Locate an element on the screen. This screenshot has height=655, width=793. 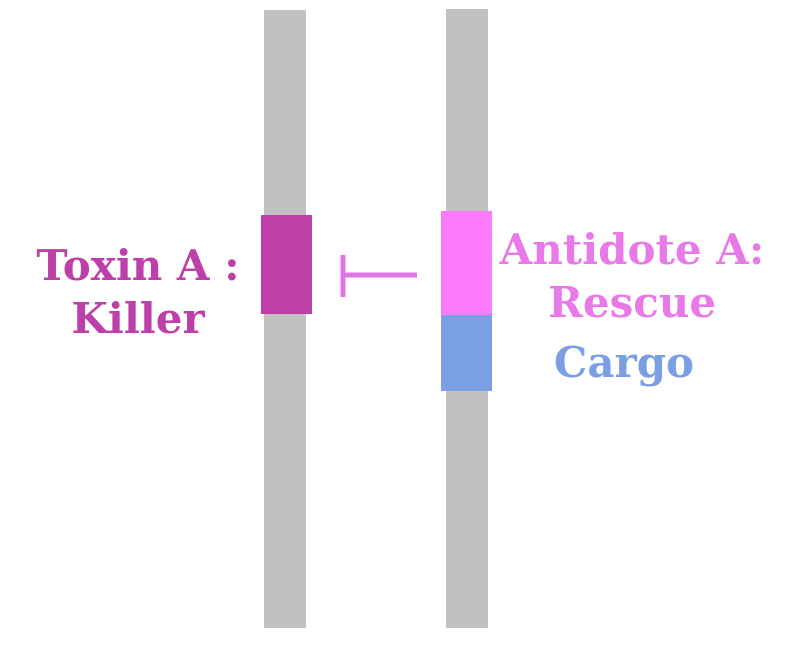
antidote-label-line2: Rescue is located at coordinates (632, 302).